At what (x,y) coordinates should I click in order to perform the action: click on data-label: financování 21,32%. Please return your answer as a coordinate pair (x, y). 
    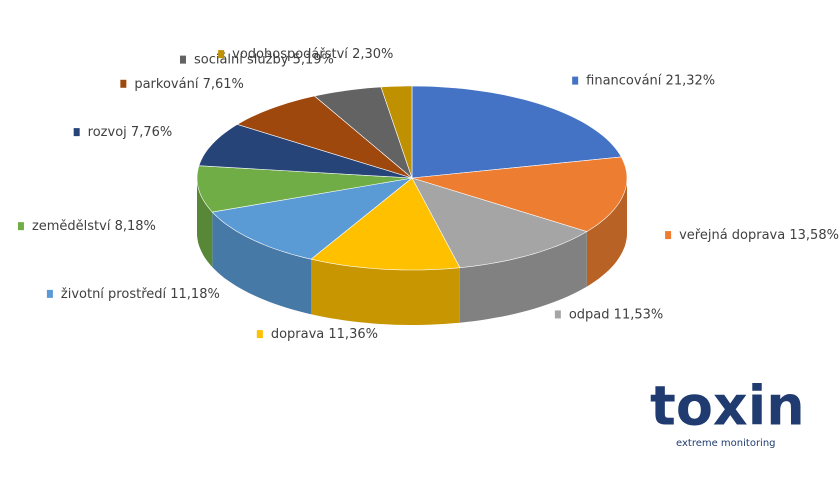
    Looking at the image, I should click on (650, 80).